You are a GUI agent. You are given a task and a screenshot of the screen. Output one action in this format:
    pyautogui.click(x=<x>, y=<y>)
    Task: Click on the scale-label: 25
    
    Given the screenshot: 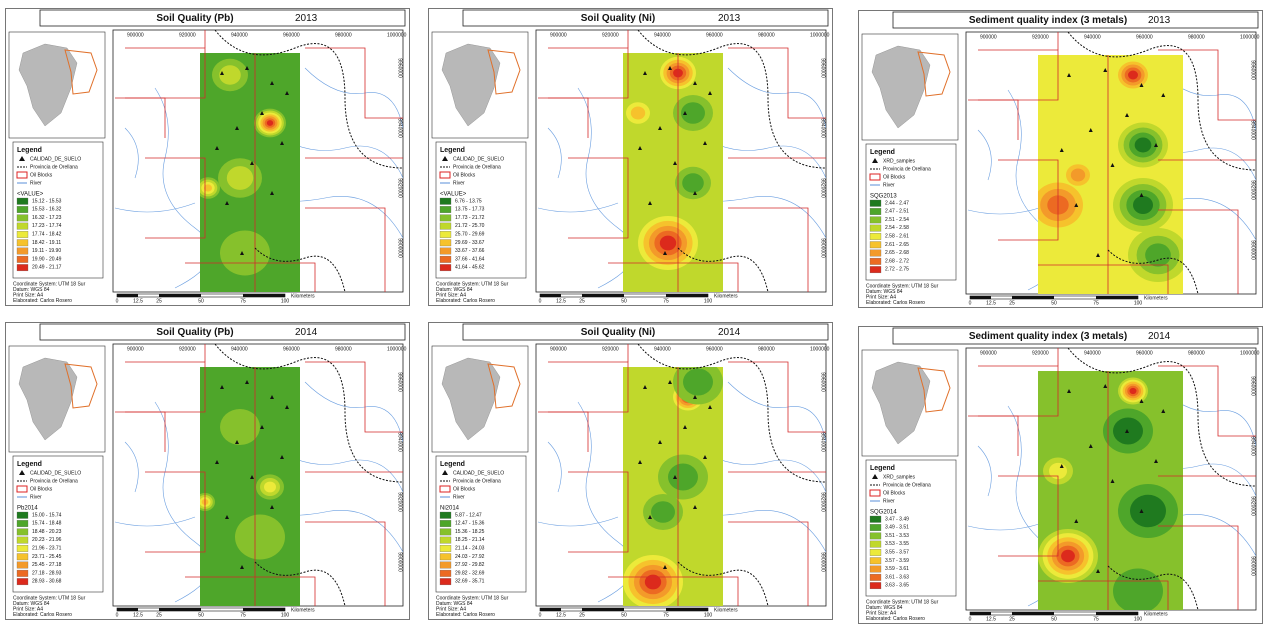 What is the action you would take?
    pyautogui.click(x=582, y=615)
    